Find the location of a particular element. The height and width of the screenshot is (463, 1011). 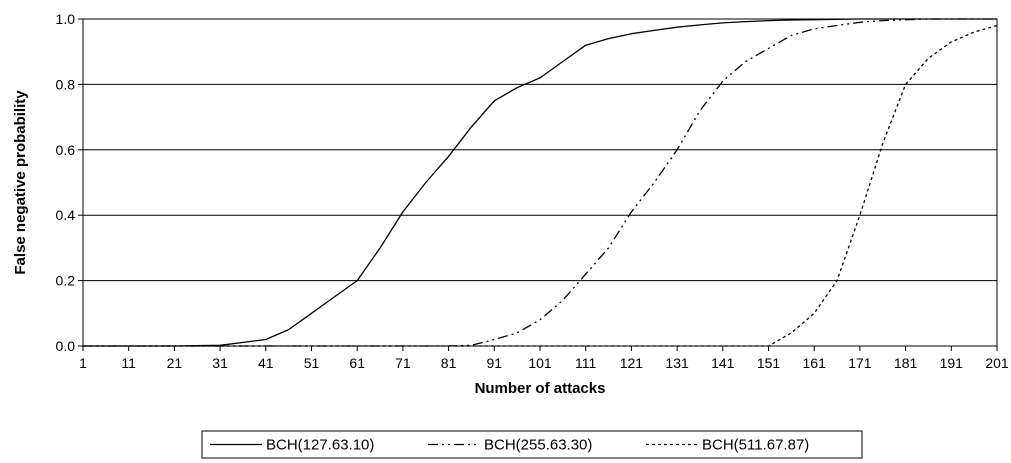

x-tick-label: 121 is located at coordinates (632, 363).